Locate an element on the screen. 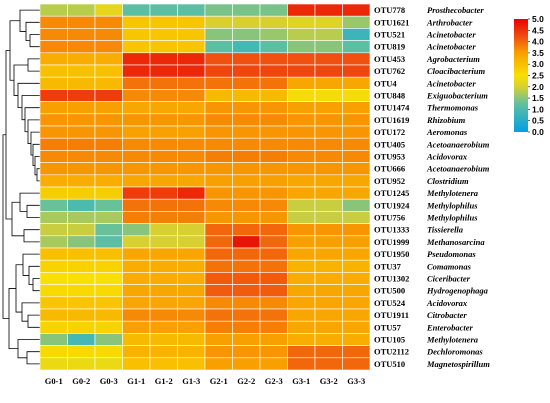 This screenshot has width=550, height=403. row-otu-label: OTU1333 is located at coordinates (391, 230).